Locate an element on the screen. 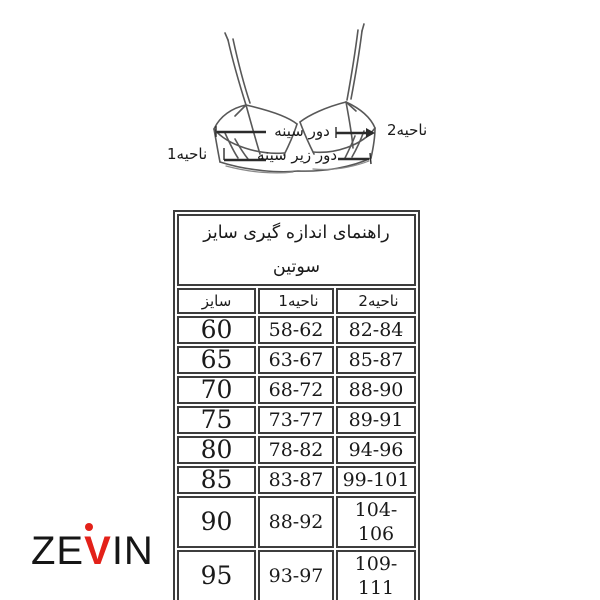  table-row: 90 88-92 104-106 is located at coordinates (296, 522).